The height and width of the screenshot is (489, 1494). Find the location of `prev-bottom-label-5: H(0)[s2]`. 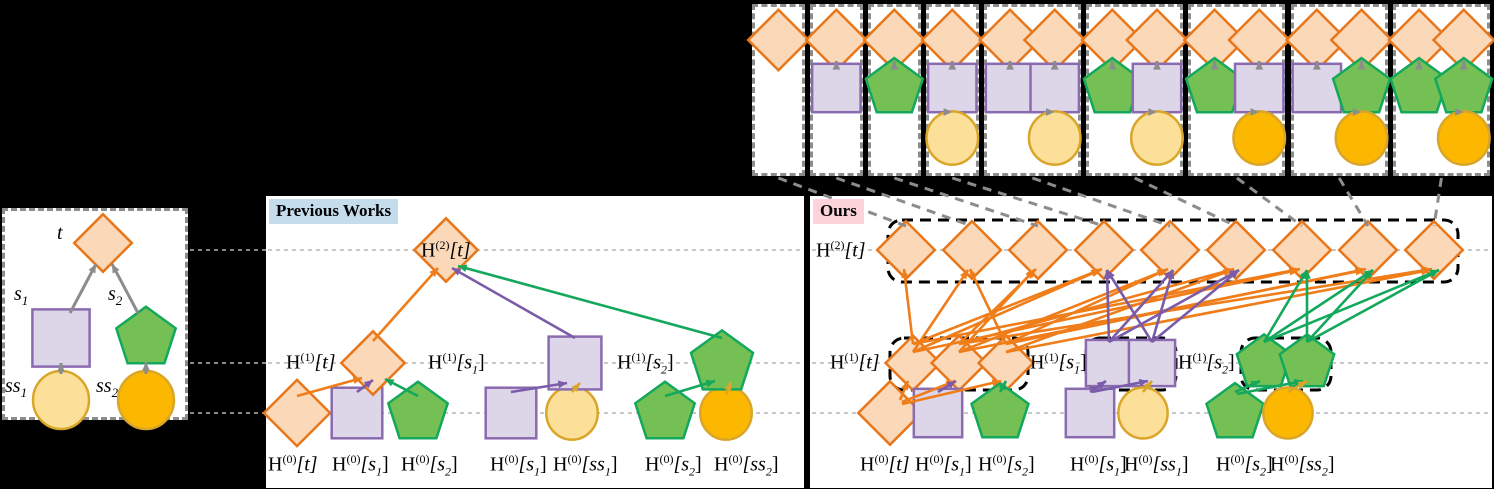

prev-bottom-label-5: H(0)[s2] is located at coordinates (673, 465).